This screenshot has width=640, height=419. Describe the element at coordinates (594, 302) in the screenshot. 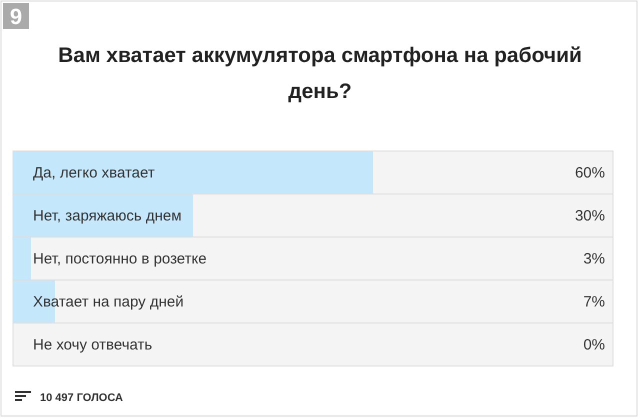

I see `data-label: 7%` at that location.